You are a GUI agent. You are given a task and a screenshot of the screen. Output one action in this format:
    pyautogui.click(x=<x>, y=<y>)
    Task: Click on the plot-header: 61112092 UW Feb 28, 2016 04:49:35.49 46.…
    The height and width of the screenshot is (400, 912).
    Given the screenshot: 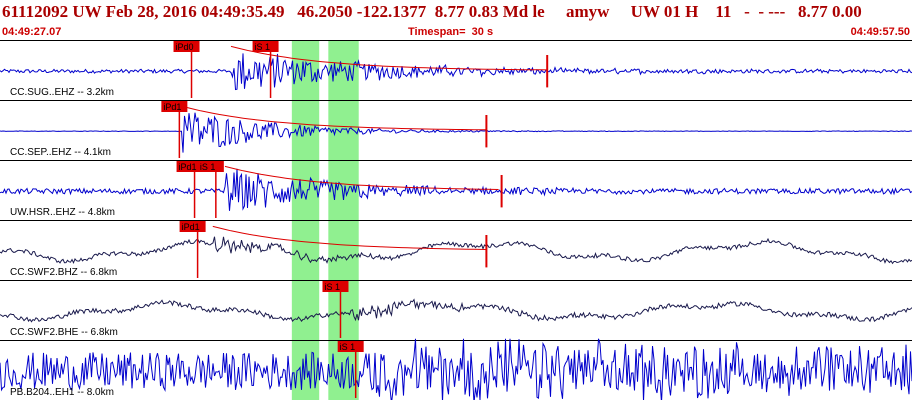 What is the action you would take?
    pyautogui.click(x=456, y=20)
    